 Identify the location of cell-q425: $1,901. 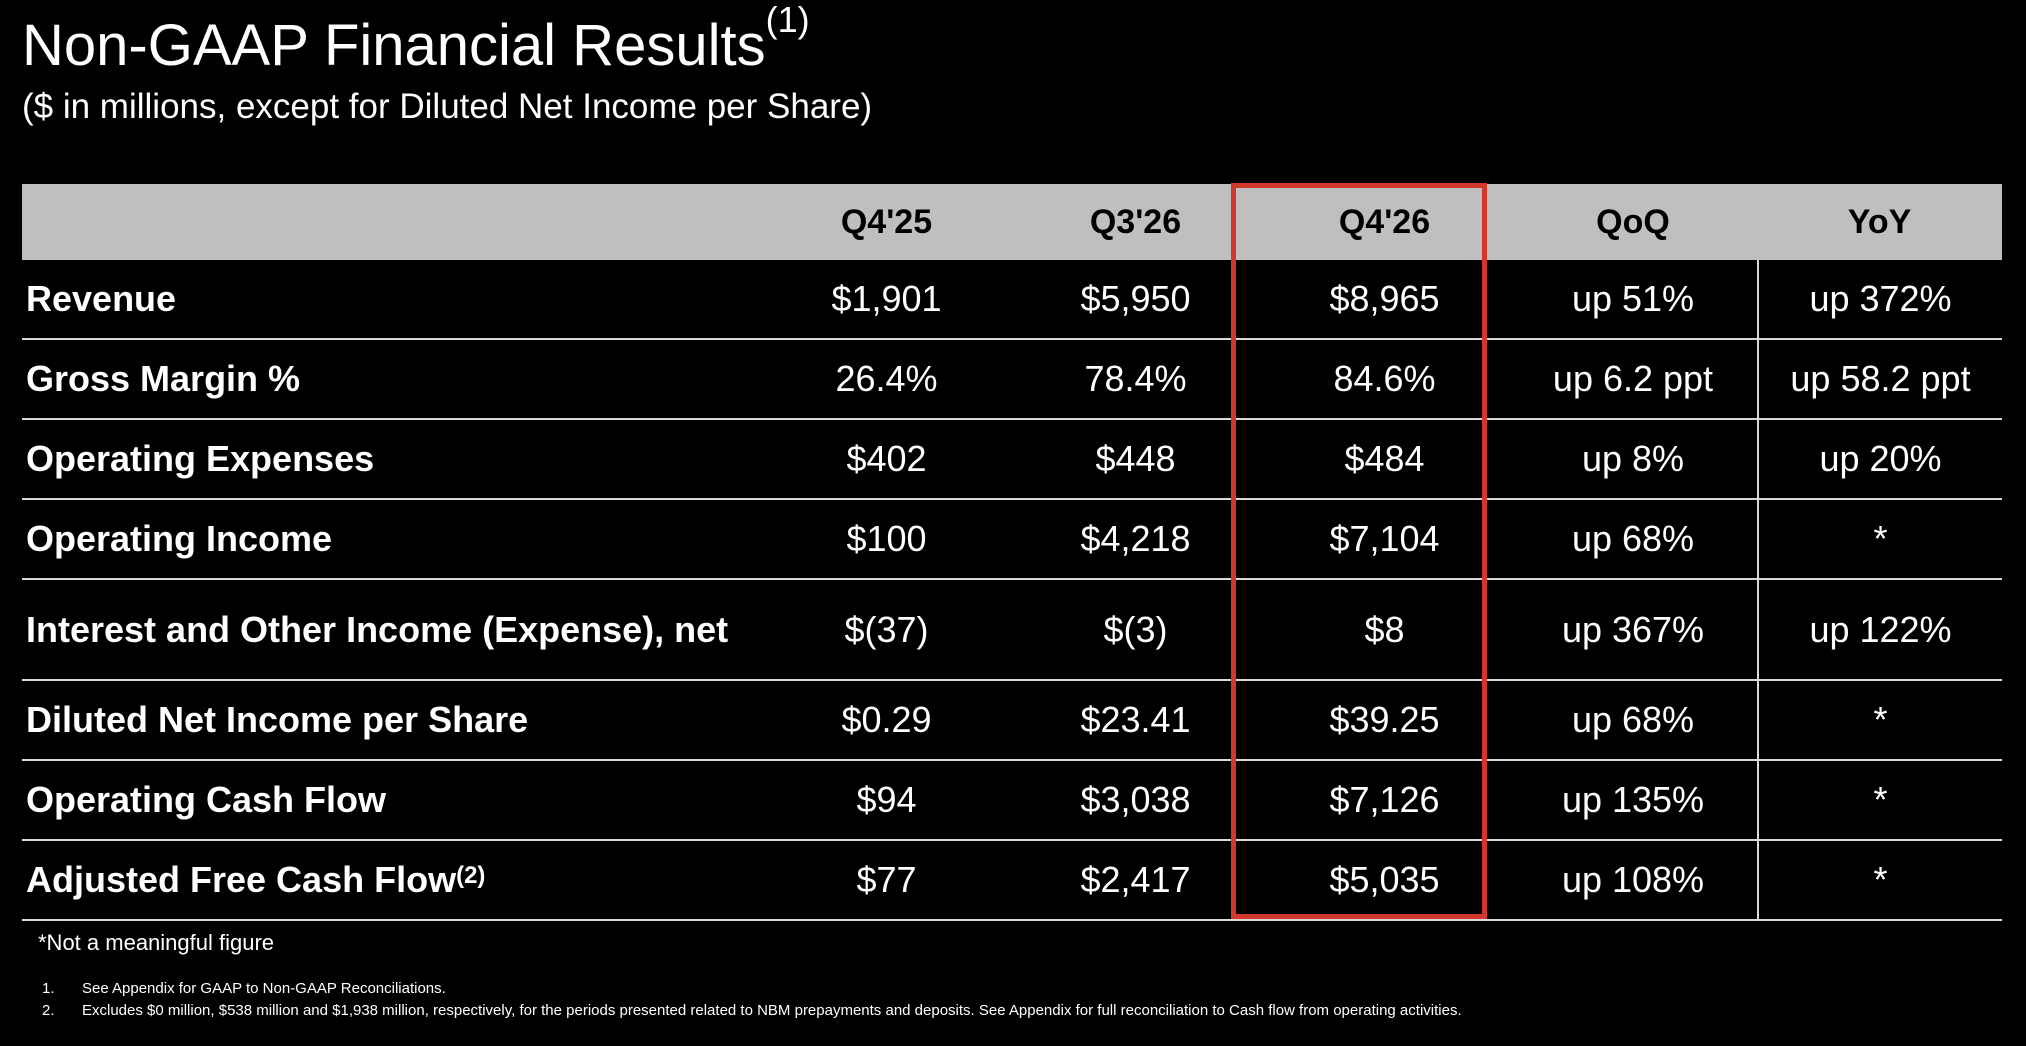
(886, 298).